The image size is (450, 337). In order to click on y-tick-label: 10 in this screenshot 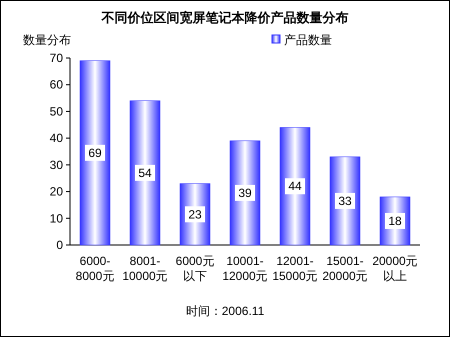, I will do `click(57, 218)`.